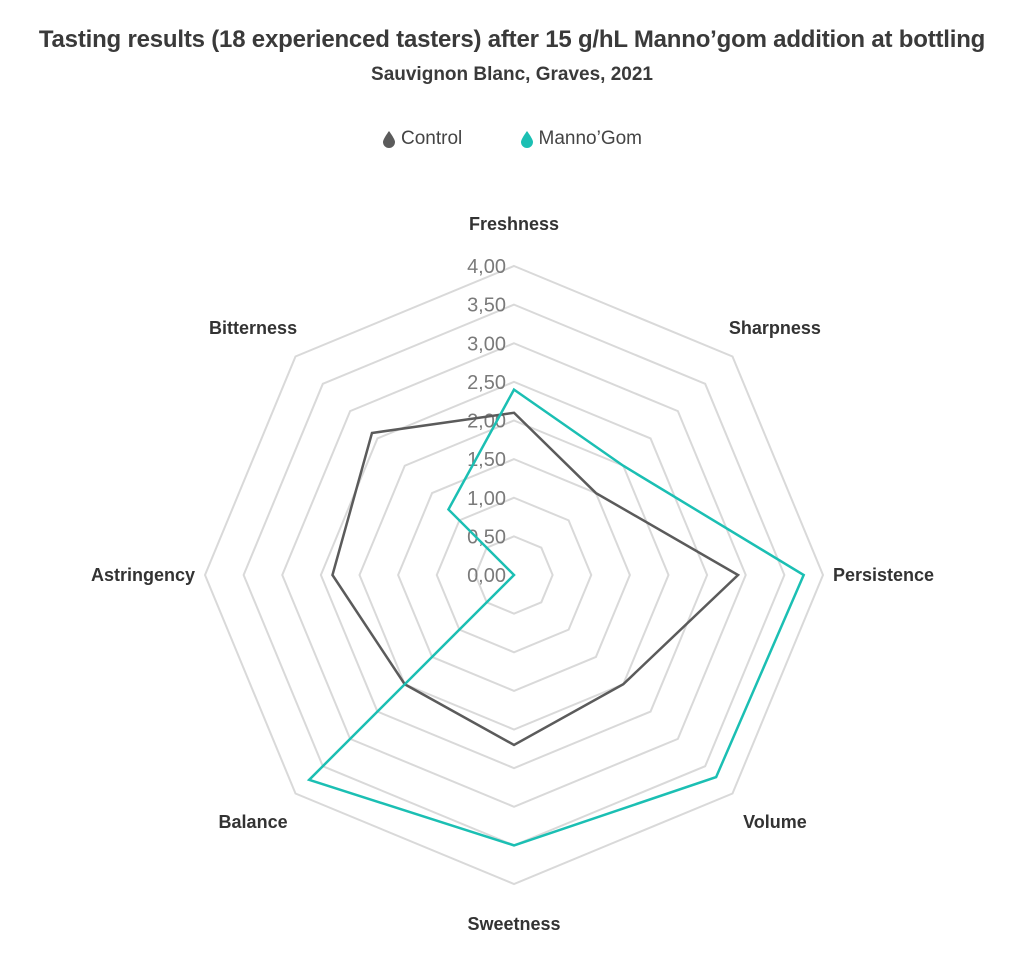 The height and width of the screenshot is (980, 1024). Describe the element at coordinates (486, 306) in the screenshot. I see `tick-label: 3,50` at that location.